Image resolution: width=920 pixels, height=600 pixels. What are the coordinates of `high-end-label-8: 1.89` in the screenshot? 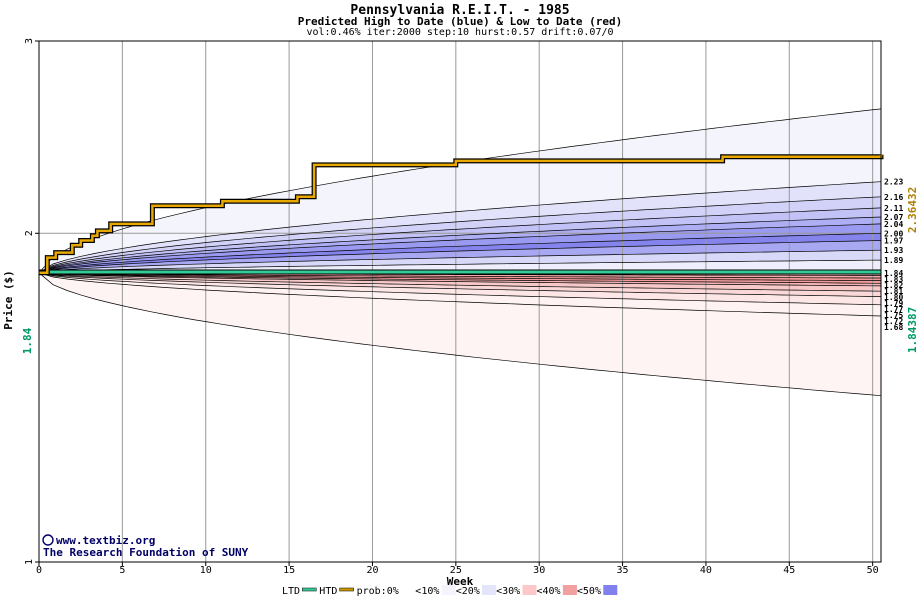 It's located at (893, 260).